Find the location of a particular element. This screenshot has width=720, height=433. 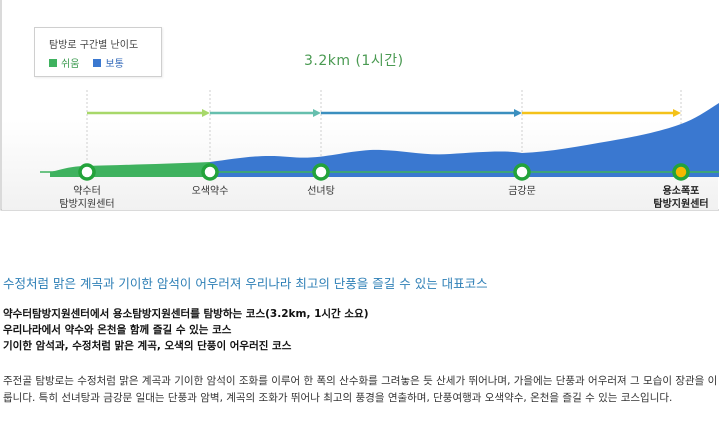

stop-name: 선녀탕 is located at coordinates (321, 191).